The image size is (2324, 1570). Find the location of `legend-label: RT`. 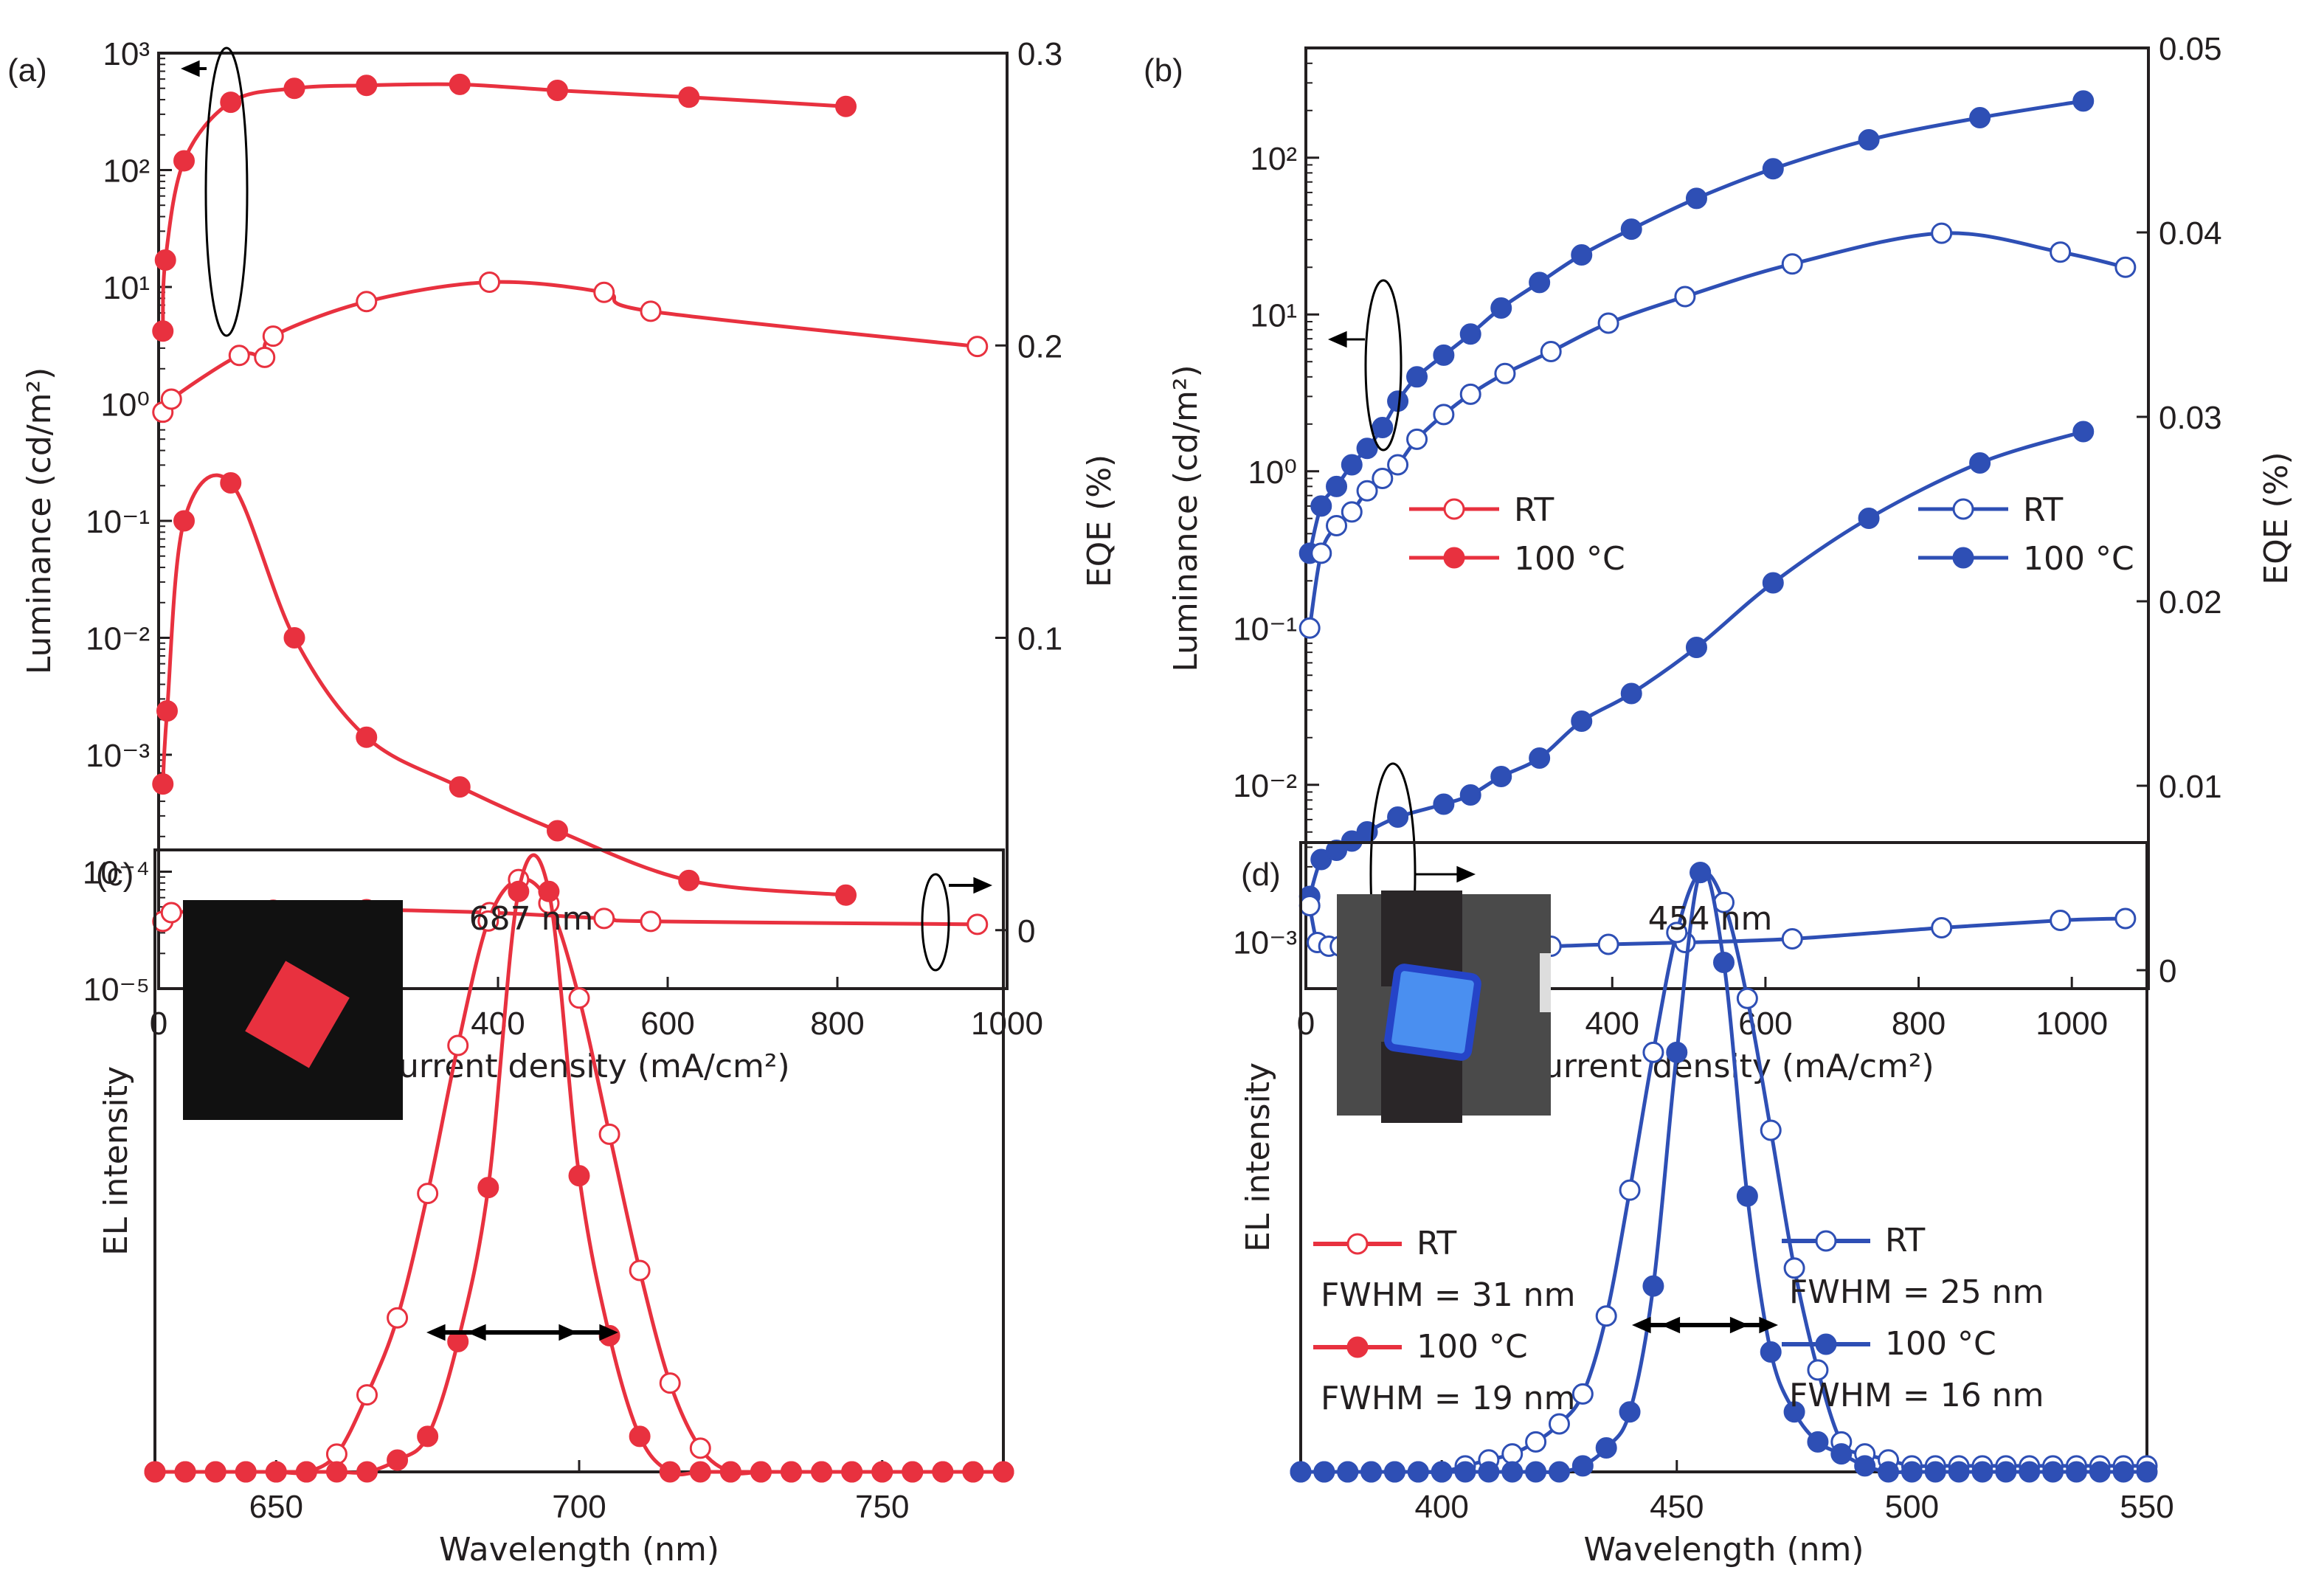

legend-label: RT is located at coordinates (1534, 510).